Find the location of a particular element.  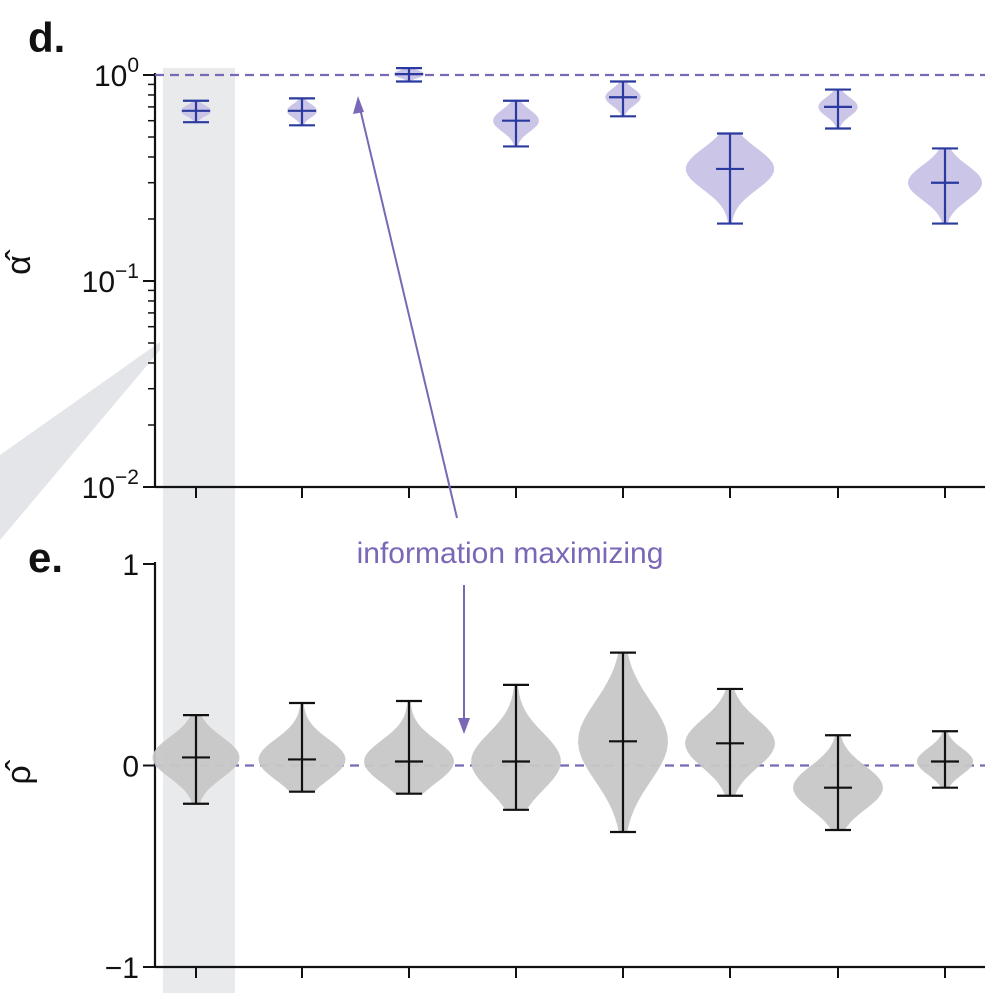

y-tick-label: 0 is located at coordinates (130, 767).